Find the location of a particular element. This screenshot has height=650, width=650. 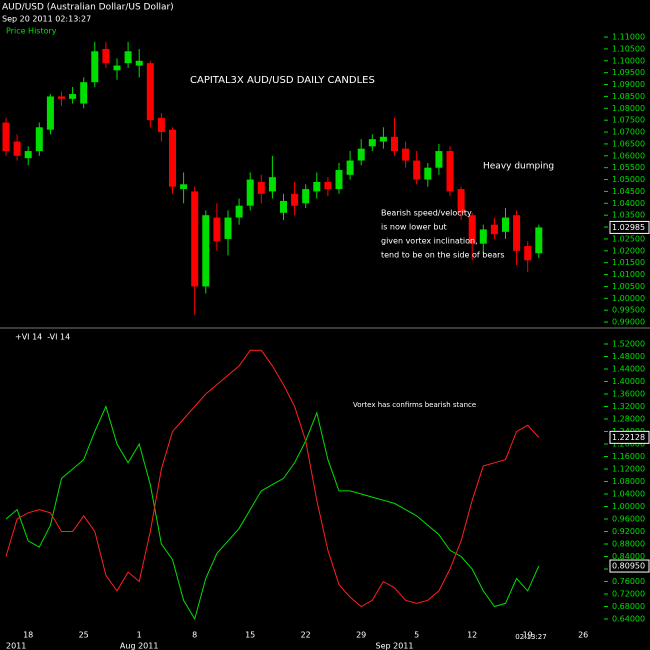

y-tick-label: 1.02500 is located at coordinates (628, 238).